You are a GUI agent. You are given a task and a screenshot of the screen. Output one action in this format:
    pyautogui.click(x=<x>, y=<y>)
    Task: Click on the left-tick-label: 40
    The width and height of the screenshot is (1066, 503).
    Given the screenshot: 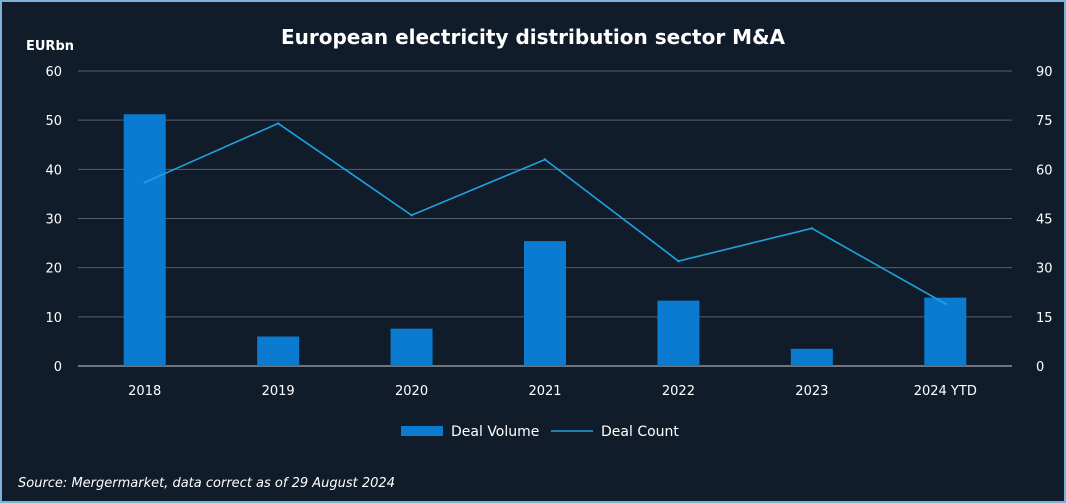 What is the action you would take?
    pyautogui.click(x=53, y=170)
    